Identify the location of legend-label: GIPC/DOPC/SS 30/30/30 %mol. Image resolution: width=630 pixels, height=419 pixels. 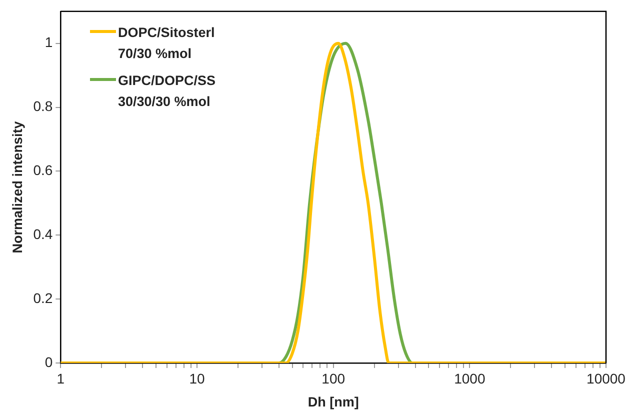
(167, 91).